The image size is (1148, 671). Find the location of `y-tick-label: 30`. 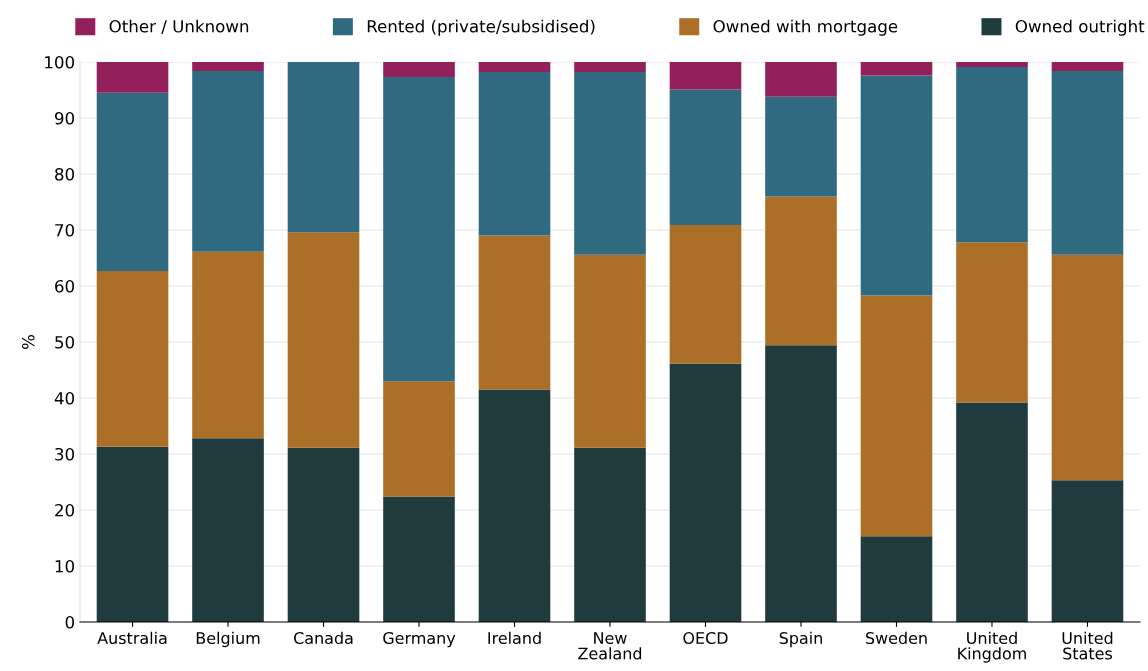

y-tick-label: 30 is located at coordinates (65, 454).